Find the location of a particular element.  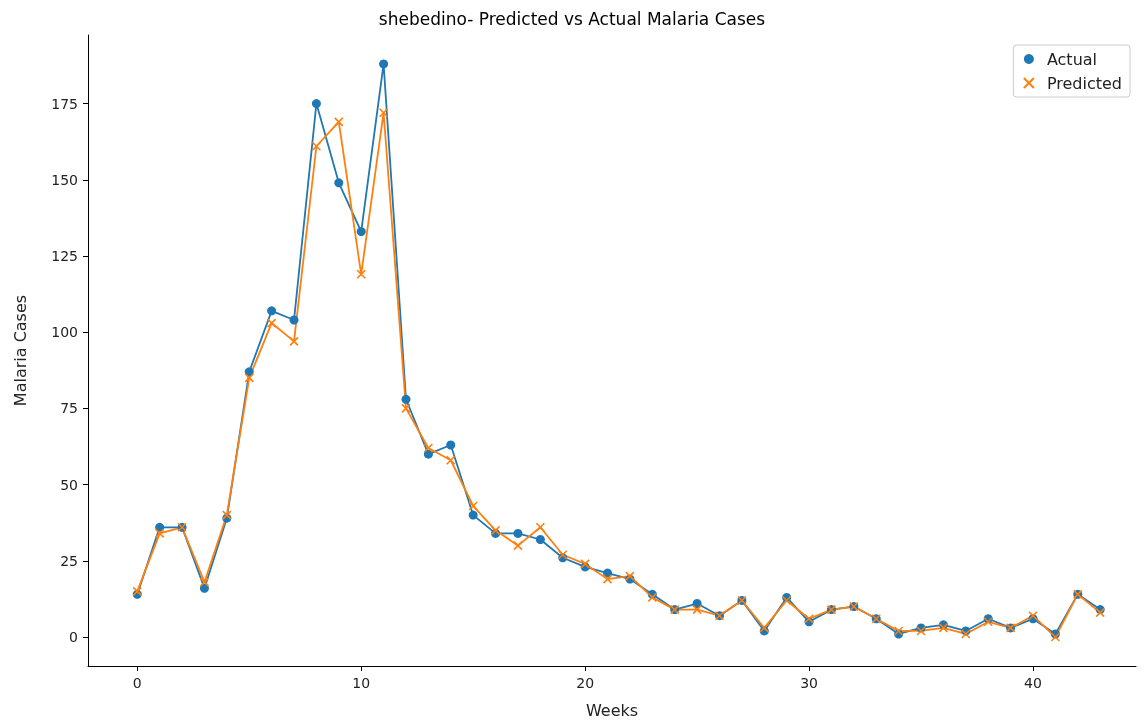

x-tick-label: 10 is located at coordinates (361, 683).